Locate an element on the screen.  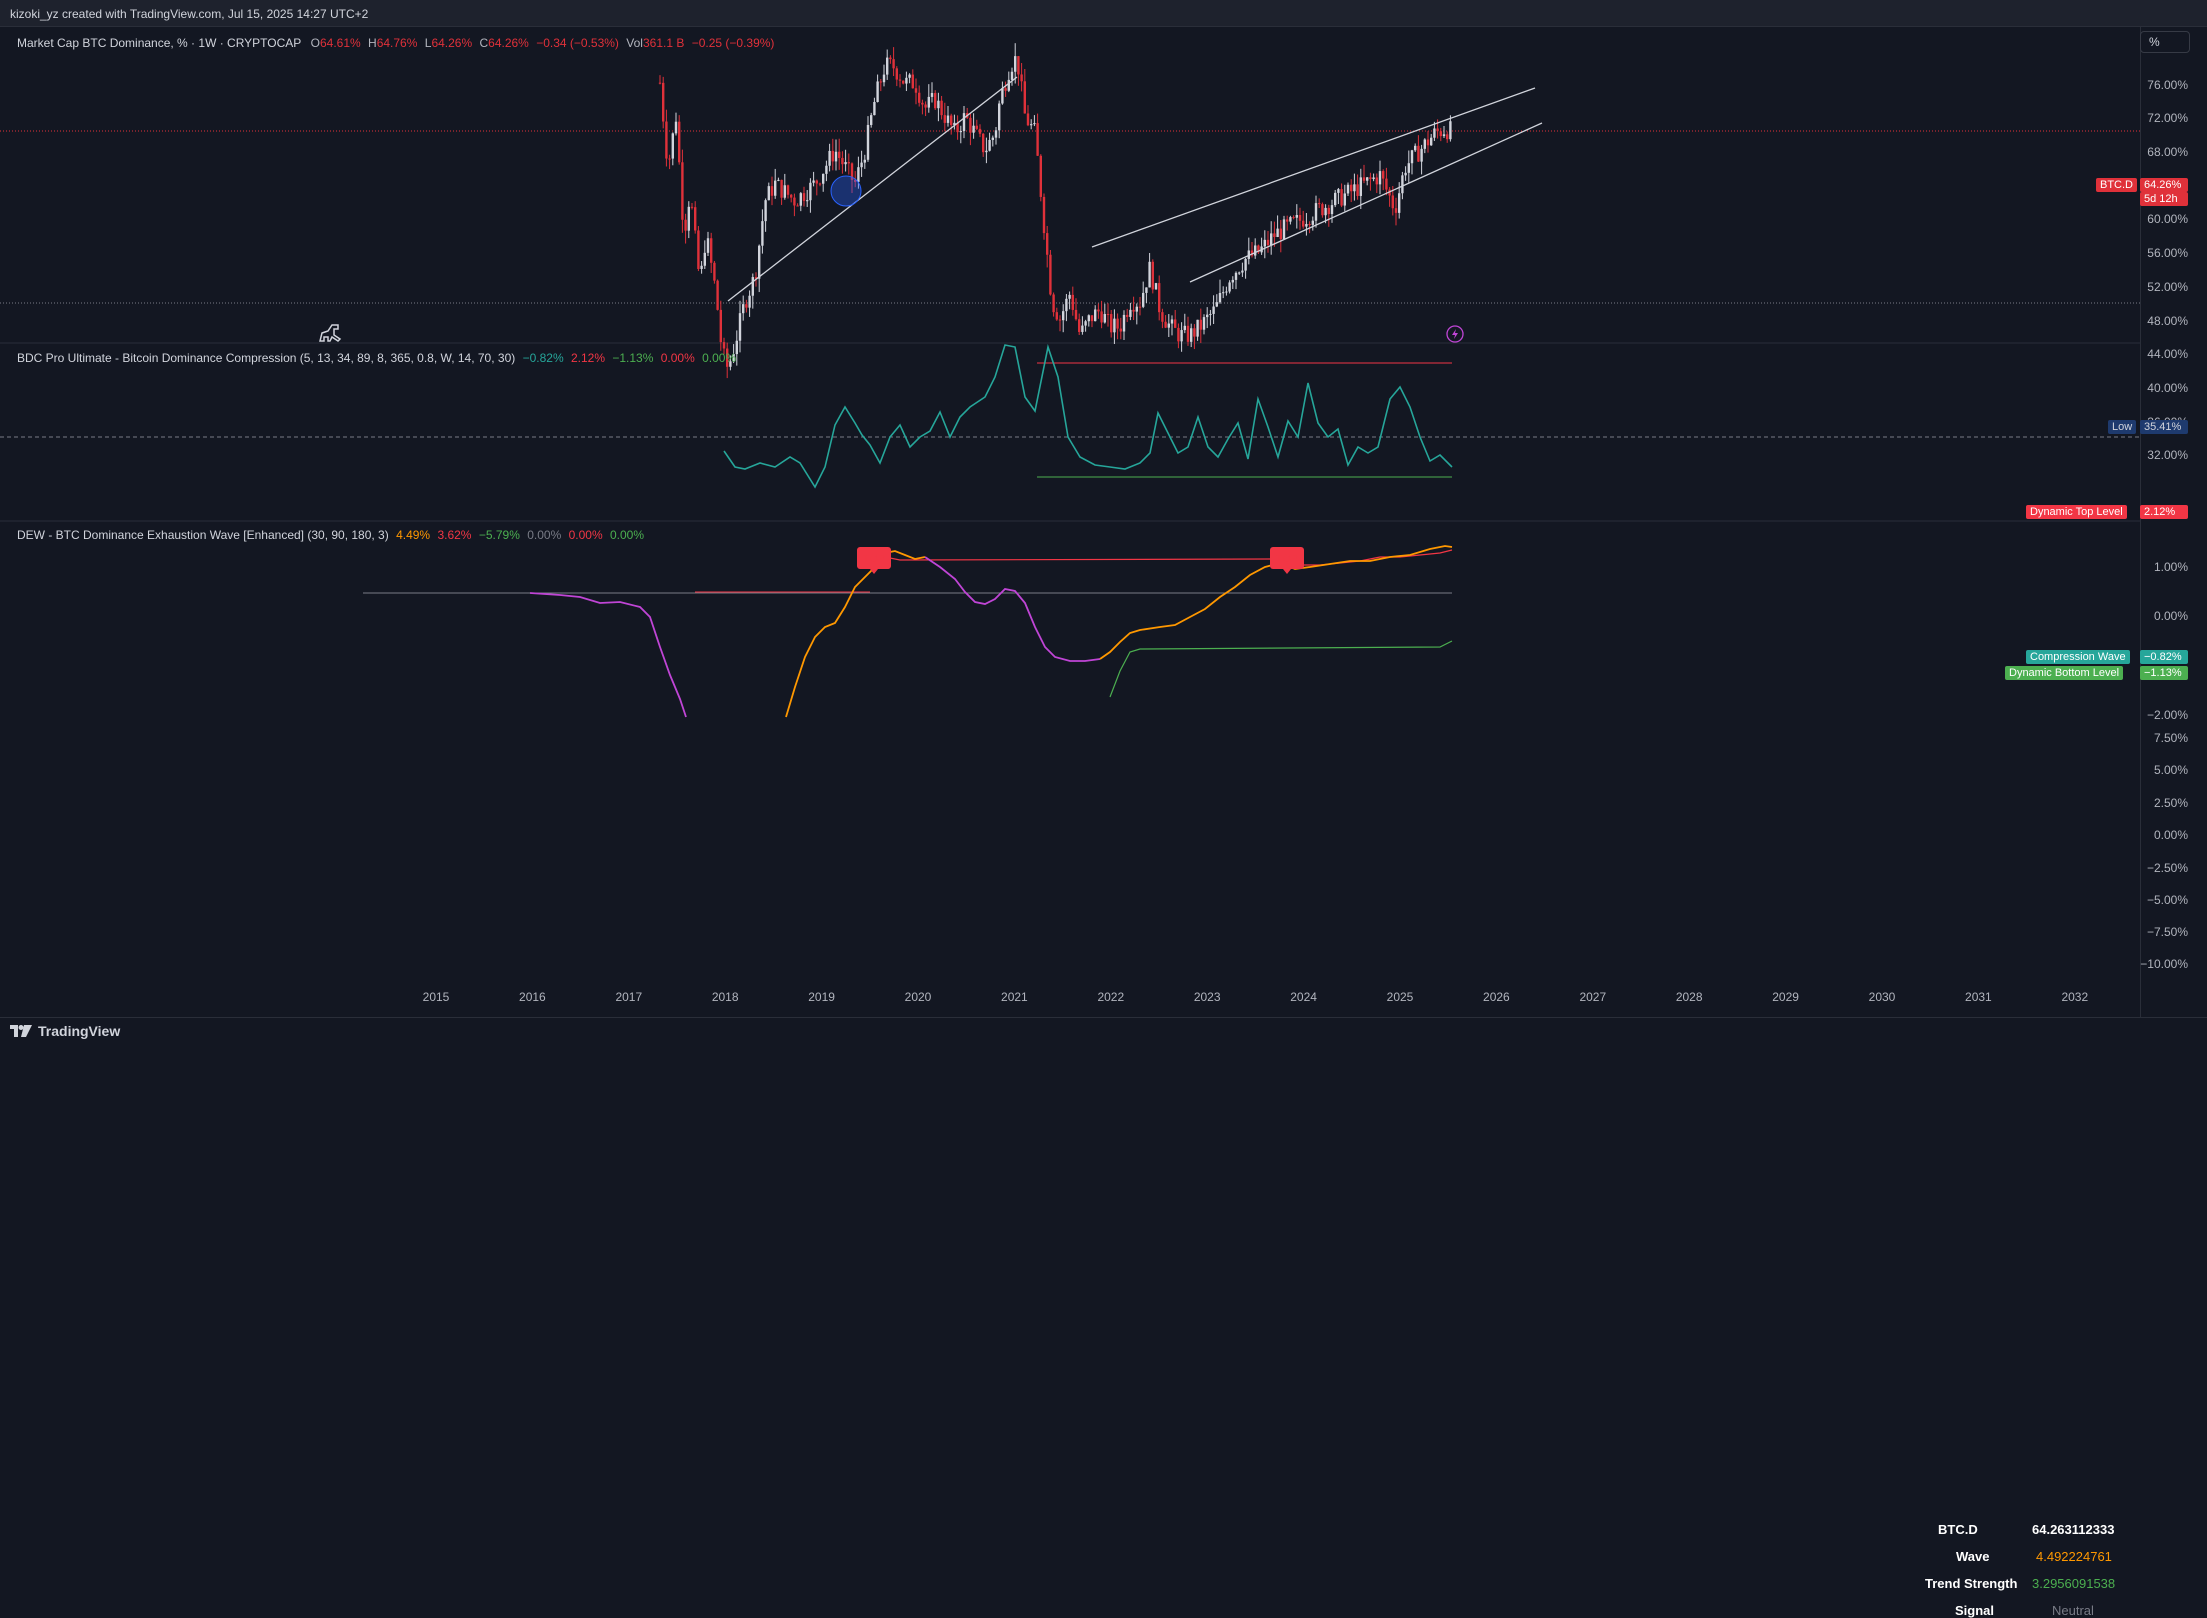
countdown-badge: 5d 12h is located at coordinates (2164, 199).